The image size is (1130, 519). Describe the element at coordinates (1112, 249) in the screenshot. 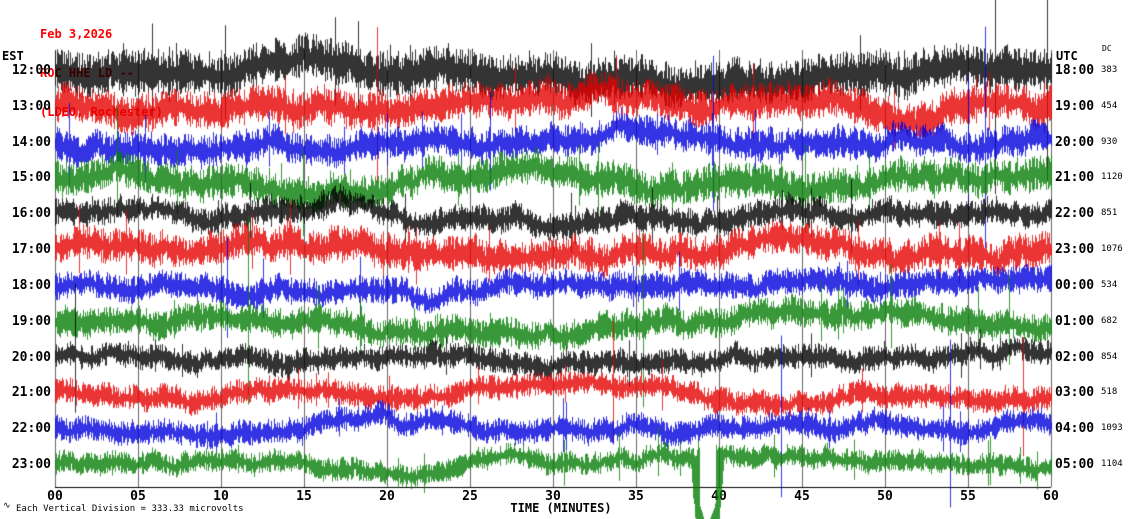

I see `dc-offset-value: 1076` at that location.